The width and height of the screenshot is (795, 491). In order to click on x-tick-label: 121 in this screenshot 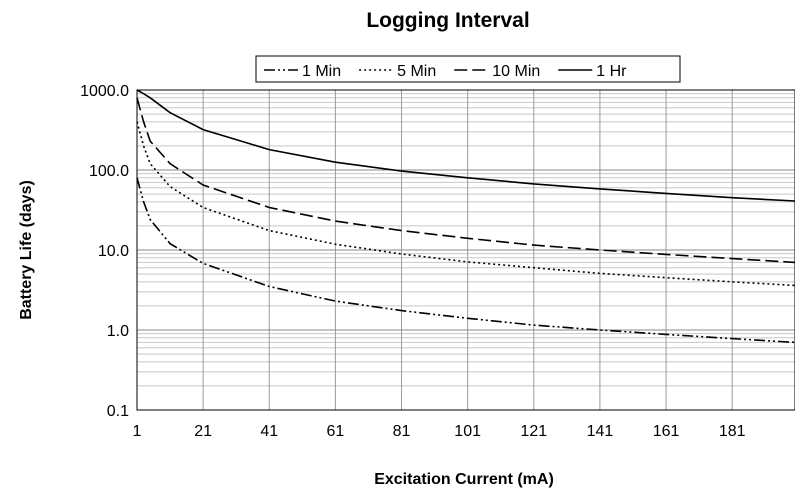, I will do `click(533, 431)`.